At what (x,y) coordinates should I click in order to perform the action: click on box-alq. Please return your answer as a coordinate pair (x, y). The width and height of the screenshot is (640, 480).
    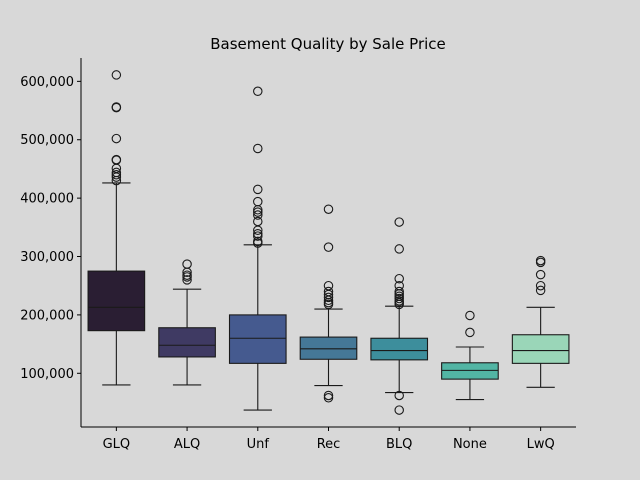
    Looking at the image, I should click on (187, 342).